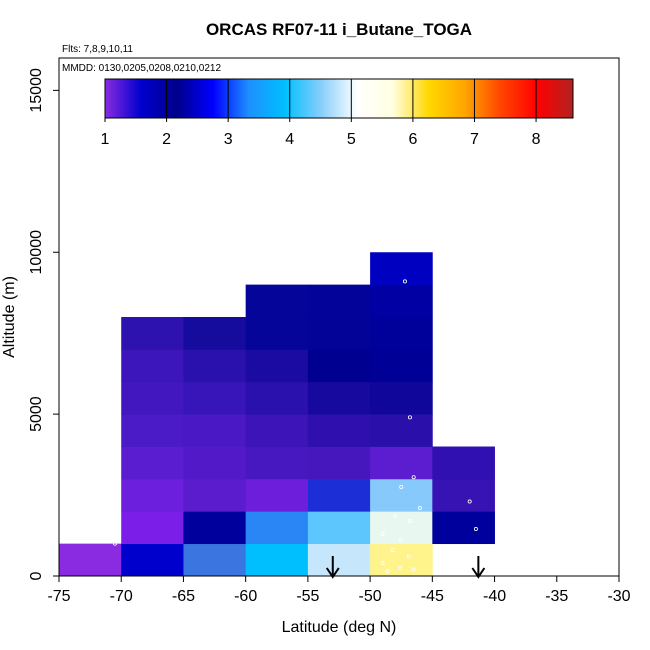 The width and height of the screenshot is (650, 650). I want to click on y-tick-label: 0, so click(36, 575).